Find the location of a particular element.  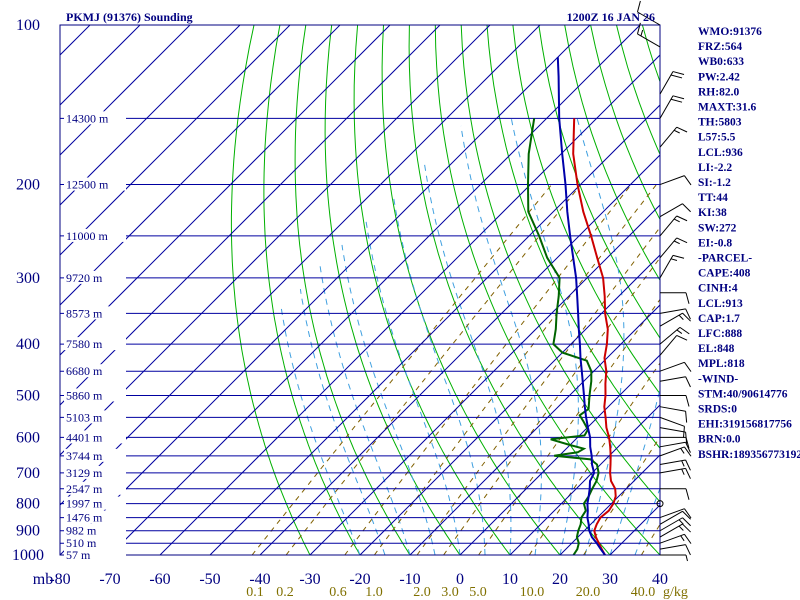

temperature-tick-label: -70 is located at coordinates (109, 579).